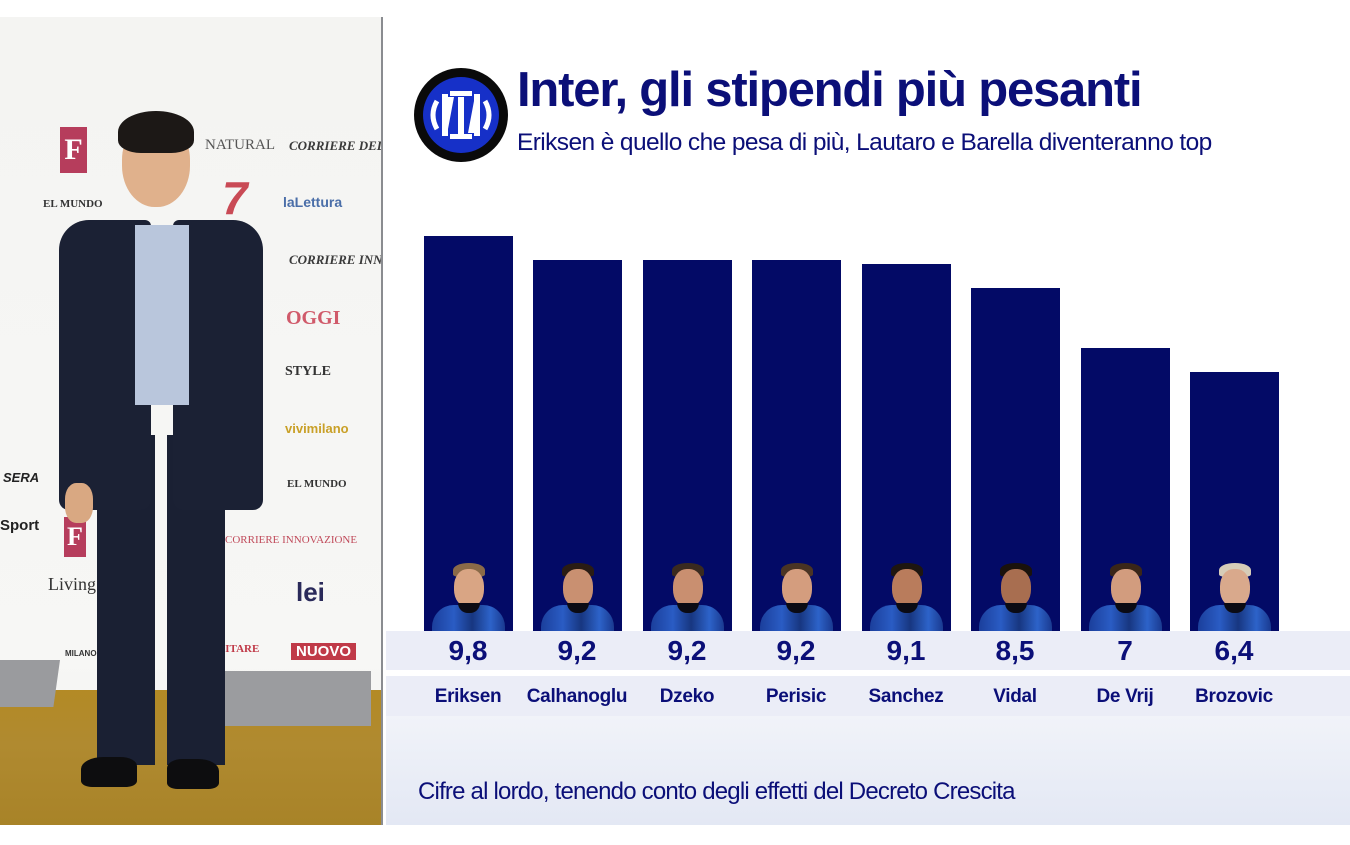  I want to click on names-strip, so click(868, 696).